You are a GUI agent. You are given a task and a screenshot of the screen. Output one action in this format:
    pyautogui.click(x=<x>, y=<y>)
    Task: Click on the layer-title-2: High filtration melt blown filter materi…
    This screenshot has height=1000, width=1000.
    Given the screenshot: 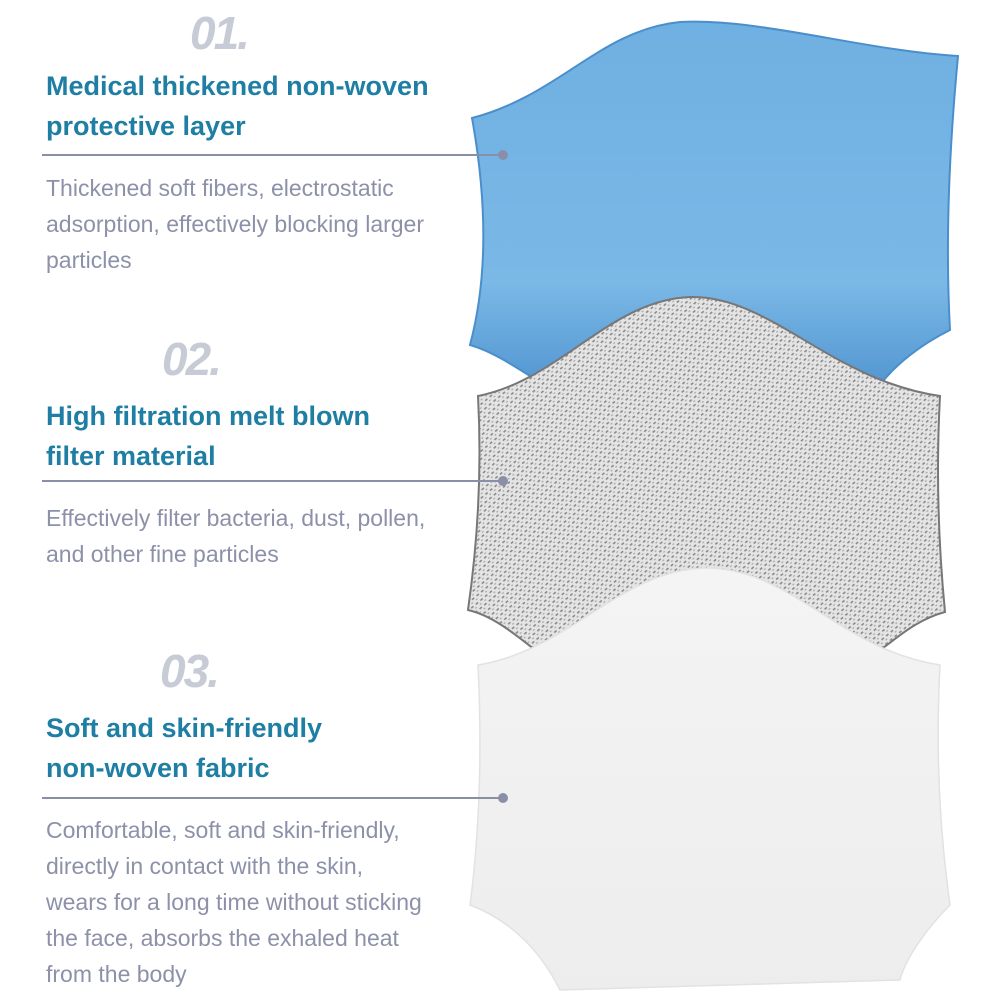 What is the action you would take?
    pyautogui.click(x=208, y=436)
    